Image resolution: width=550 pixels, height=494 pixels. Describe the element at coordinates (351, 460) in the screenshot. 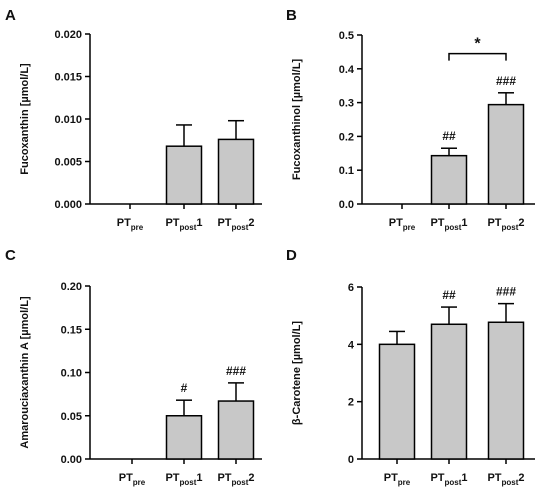

I see `y-tick-label: 0` at that location.